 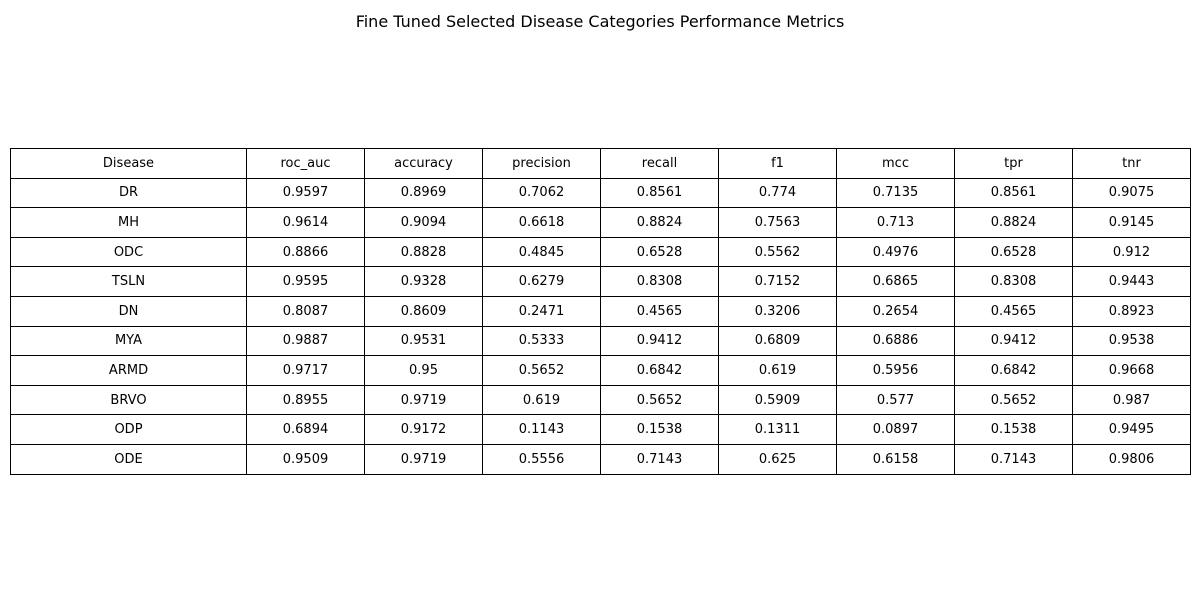 What do you see at coordinates (895, 163) in the screenshot?
I see `column-header: mcc` at bounding box center [895, 163].